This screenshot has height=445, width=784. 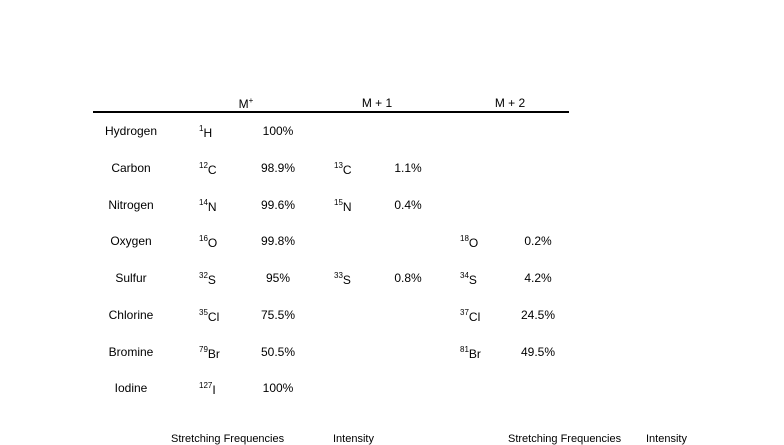 I want to click on mass-number: 127, so click(x=206, y=385).